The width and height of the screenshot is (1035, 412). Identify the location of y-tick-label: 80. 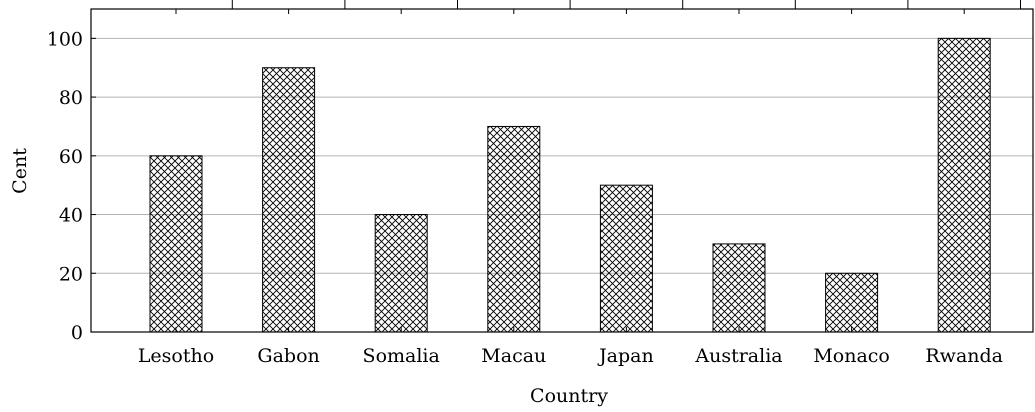
(71, 98).